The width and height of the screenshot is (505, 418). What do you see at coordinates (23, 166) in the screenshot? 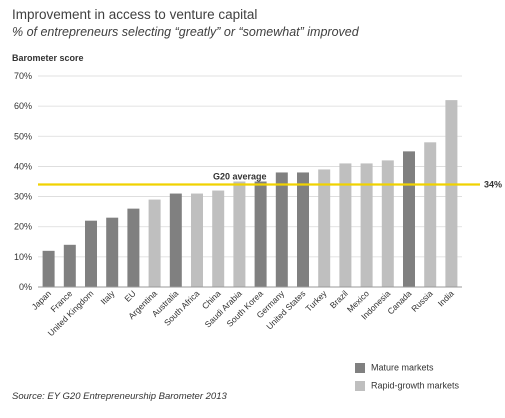
I see `y-tick-label: 40%` at bounding box center [23, 166].